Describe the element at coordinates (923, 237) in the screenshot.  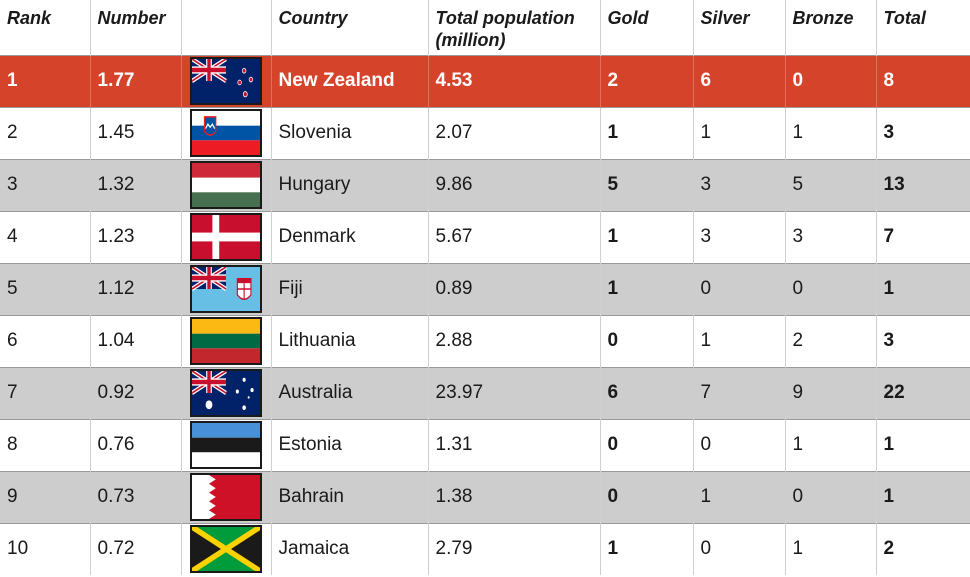
I see `total-cell: 7` at that location.